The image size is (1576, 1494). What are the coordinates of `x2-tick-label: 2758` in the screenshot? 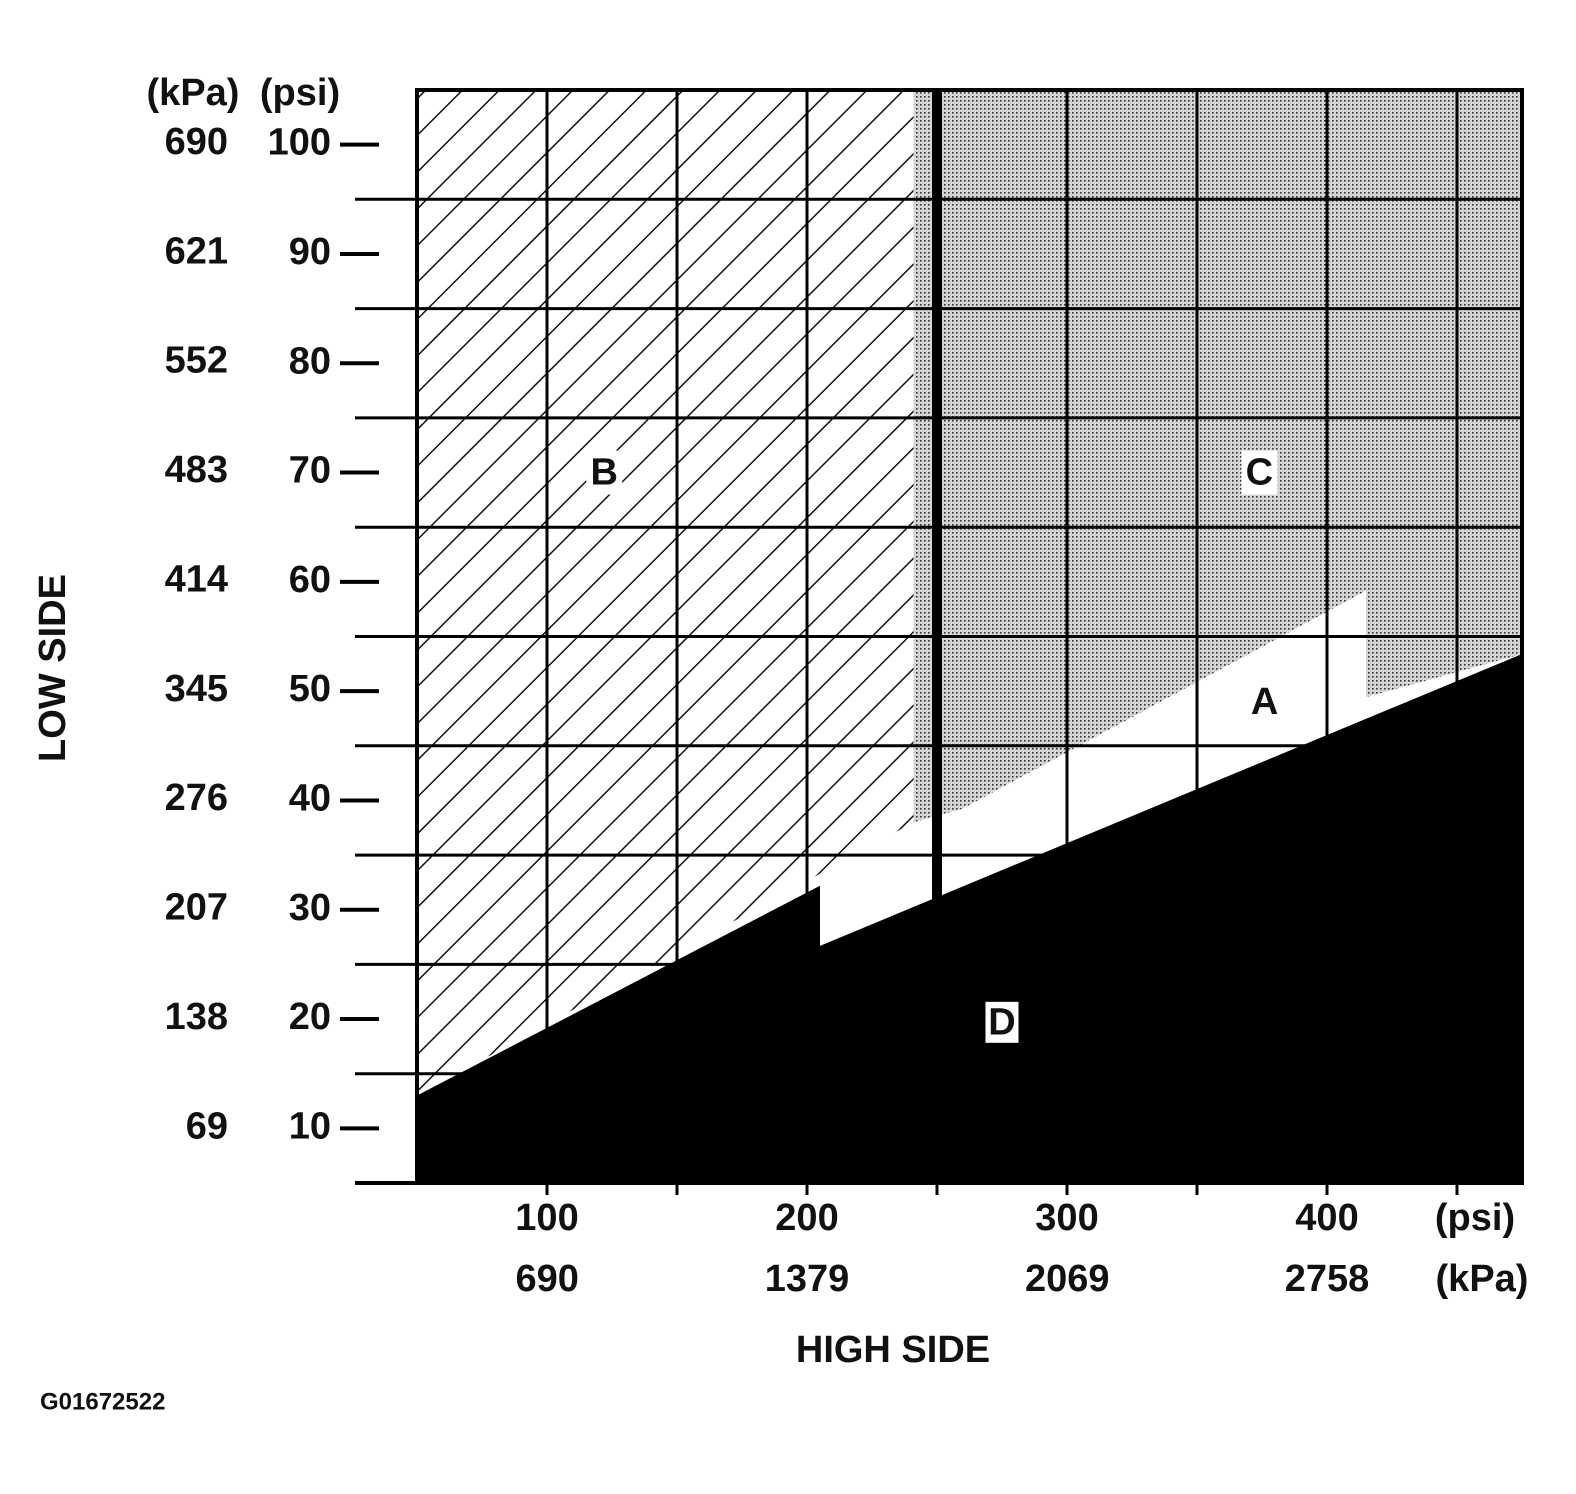 It's located at (1327, 1279).